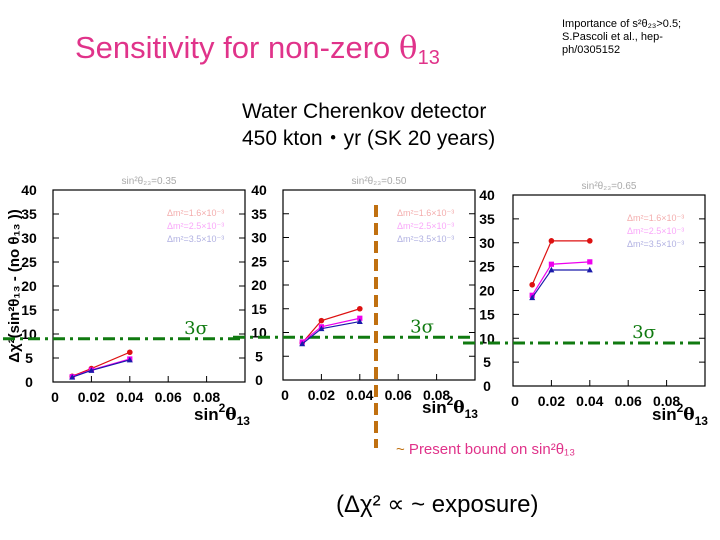 The image size is (720, 540). What do you see at coordinates (257, 49) in the screenshot?
I see `page-title: Sensitivity for non-zero θ13` at bounding box center [257, 49].